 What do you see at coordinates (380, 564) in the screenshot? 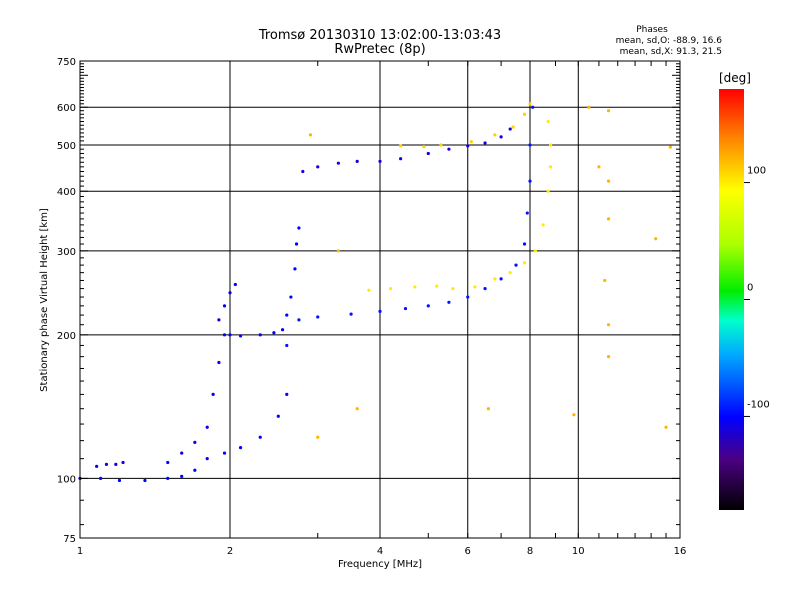
I see `x-axis-label: Frequency [MHz]` at bounding box center [380, 564].